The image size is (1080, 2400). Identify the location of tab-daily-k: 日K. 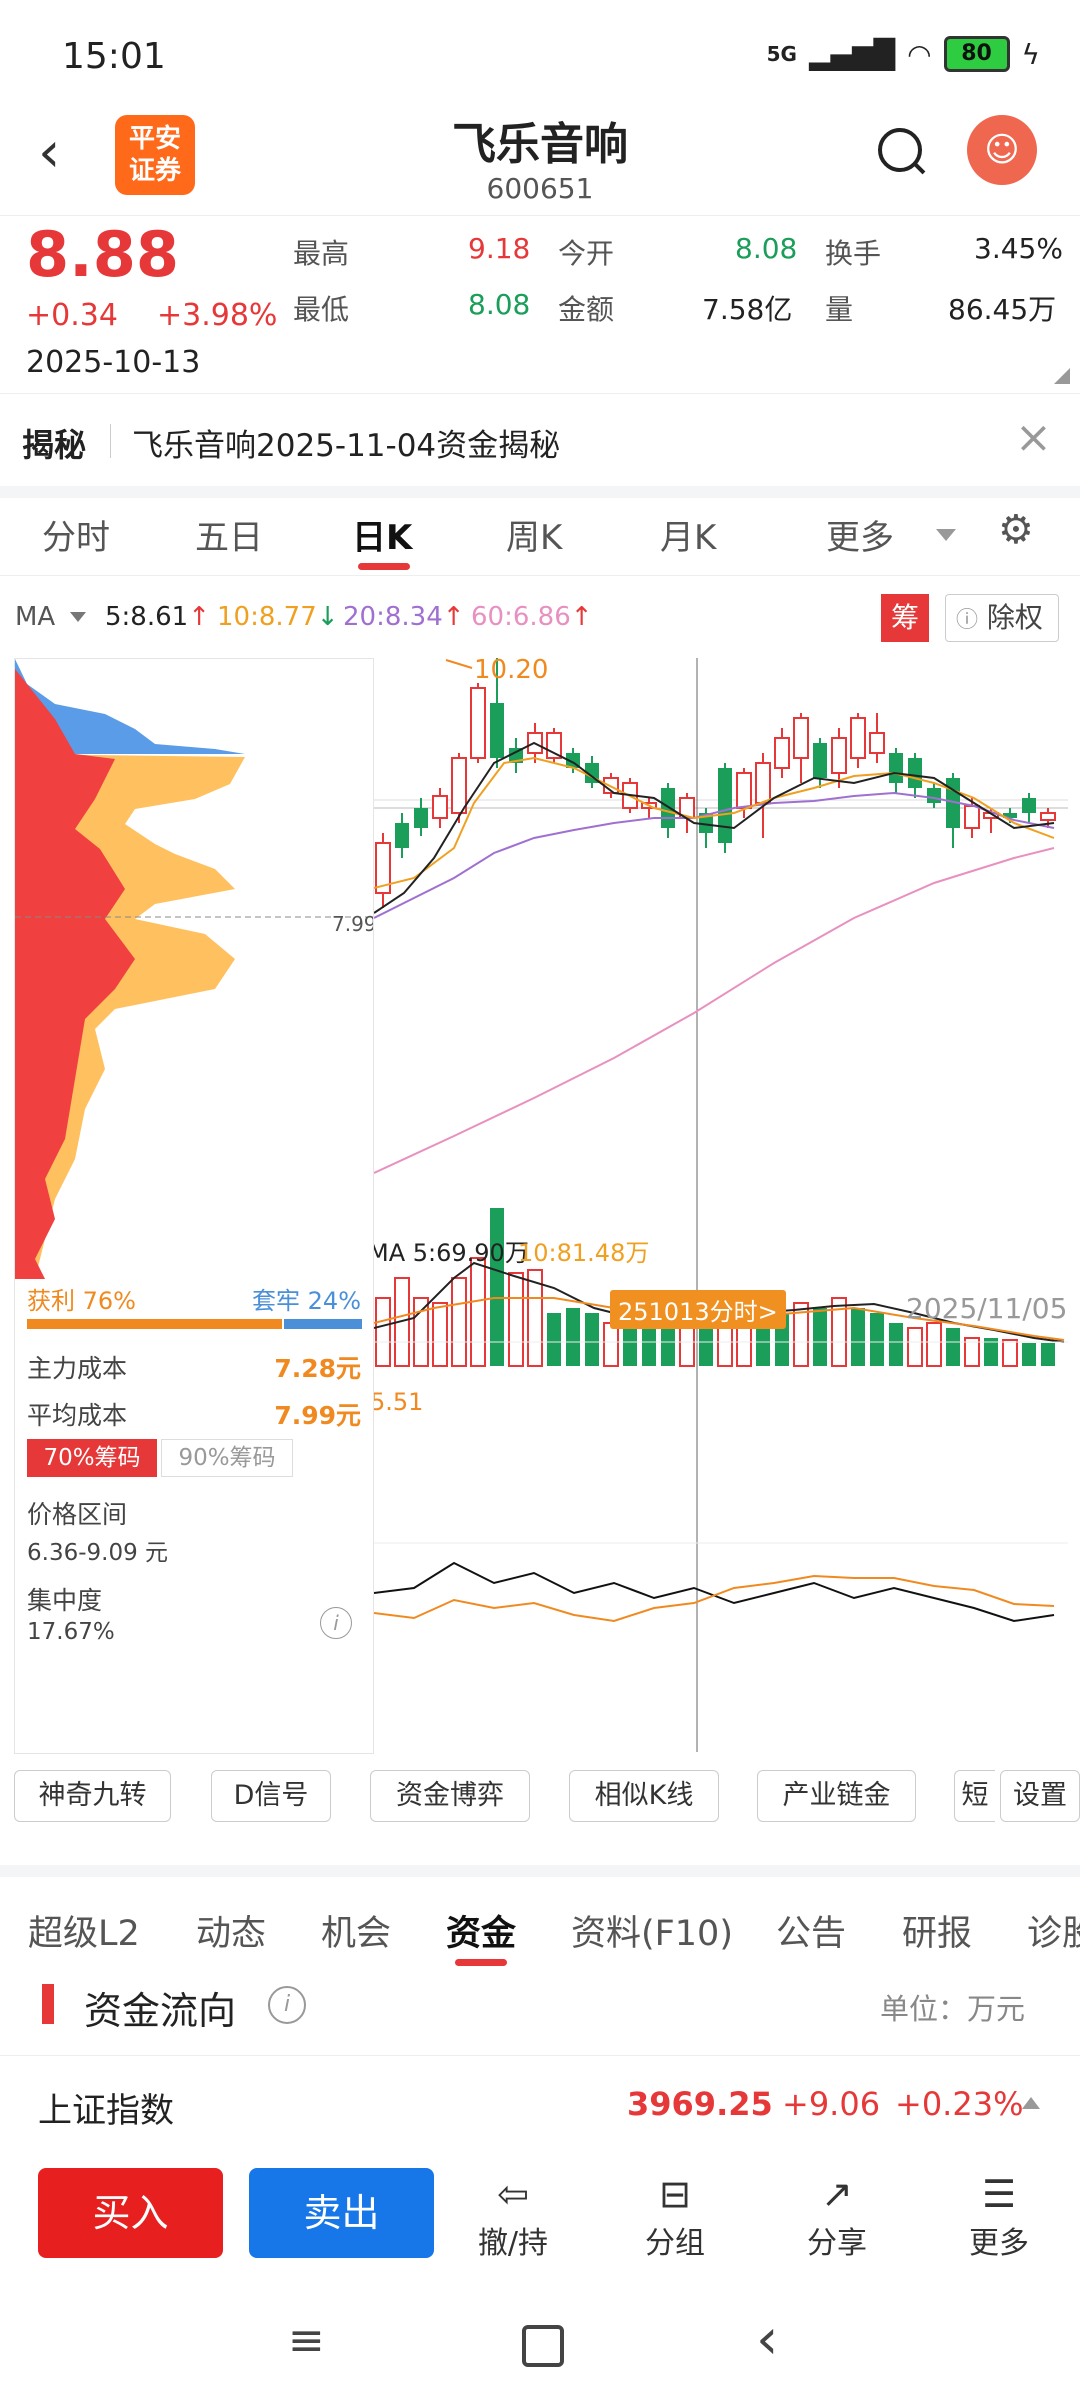
(382, 538).